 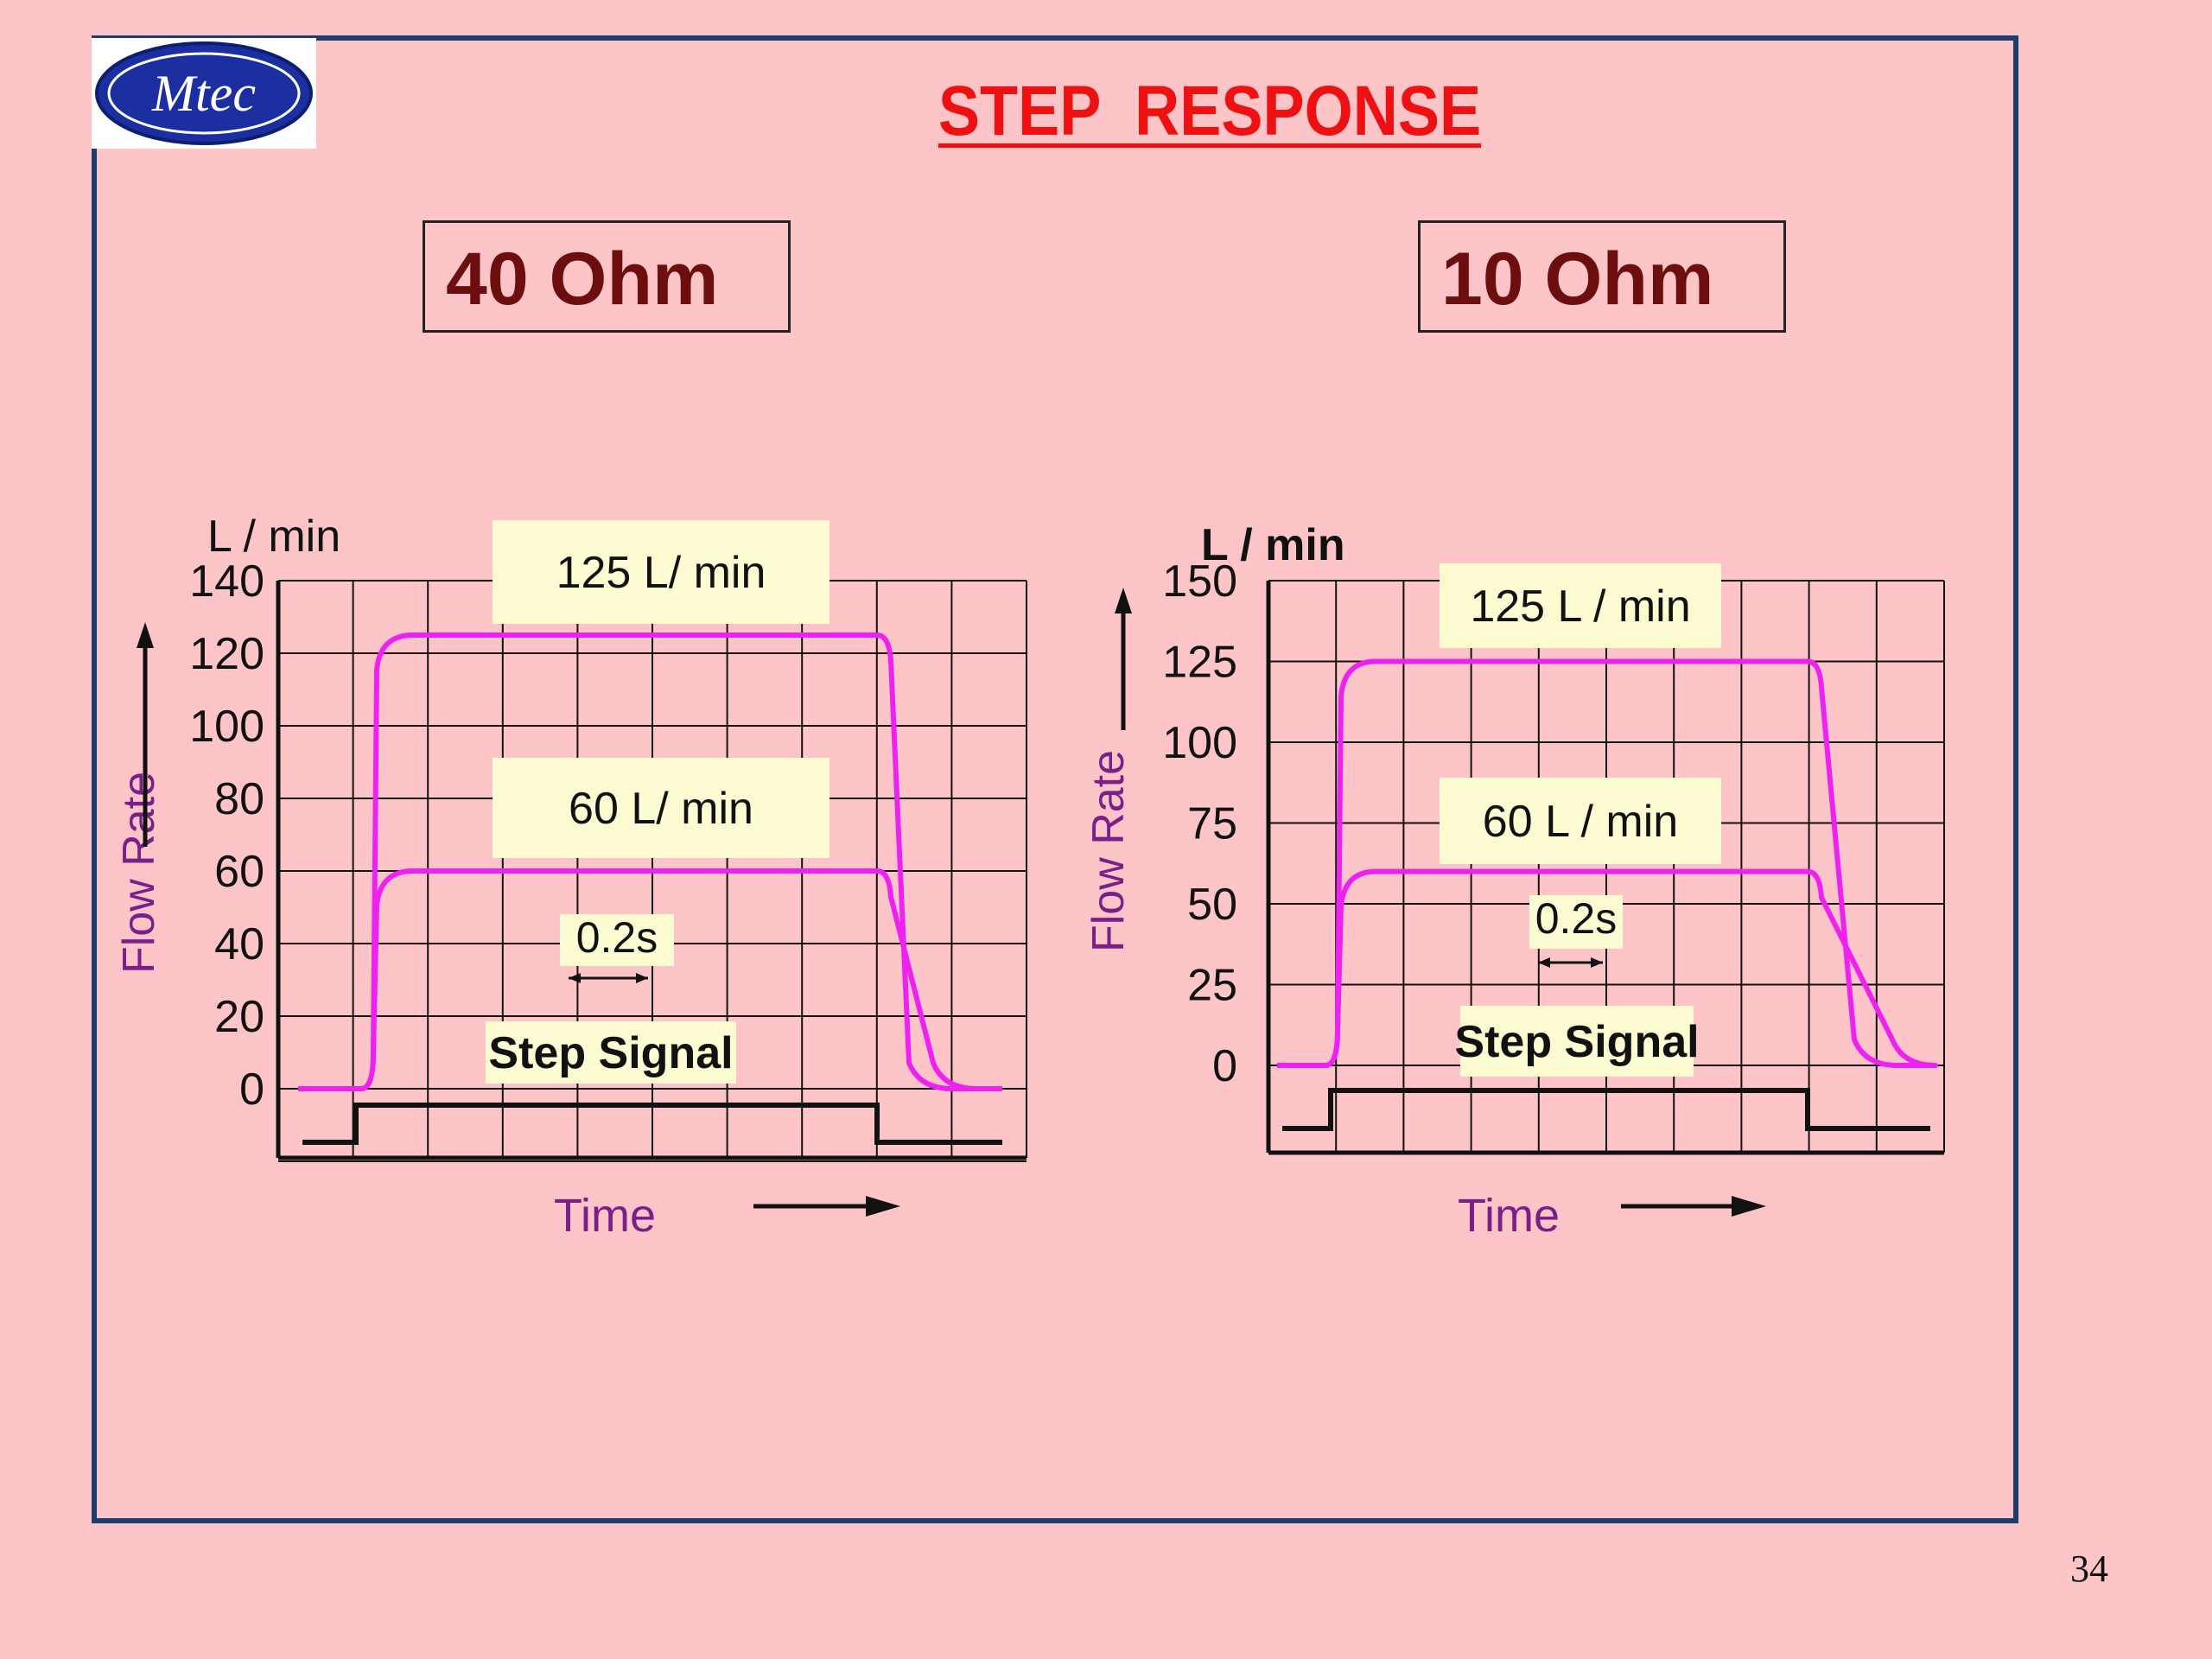 I want to click on chart-40-ohm-y-tick-label: 140, so click(x=226, y=581).